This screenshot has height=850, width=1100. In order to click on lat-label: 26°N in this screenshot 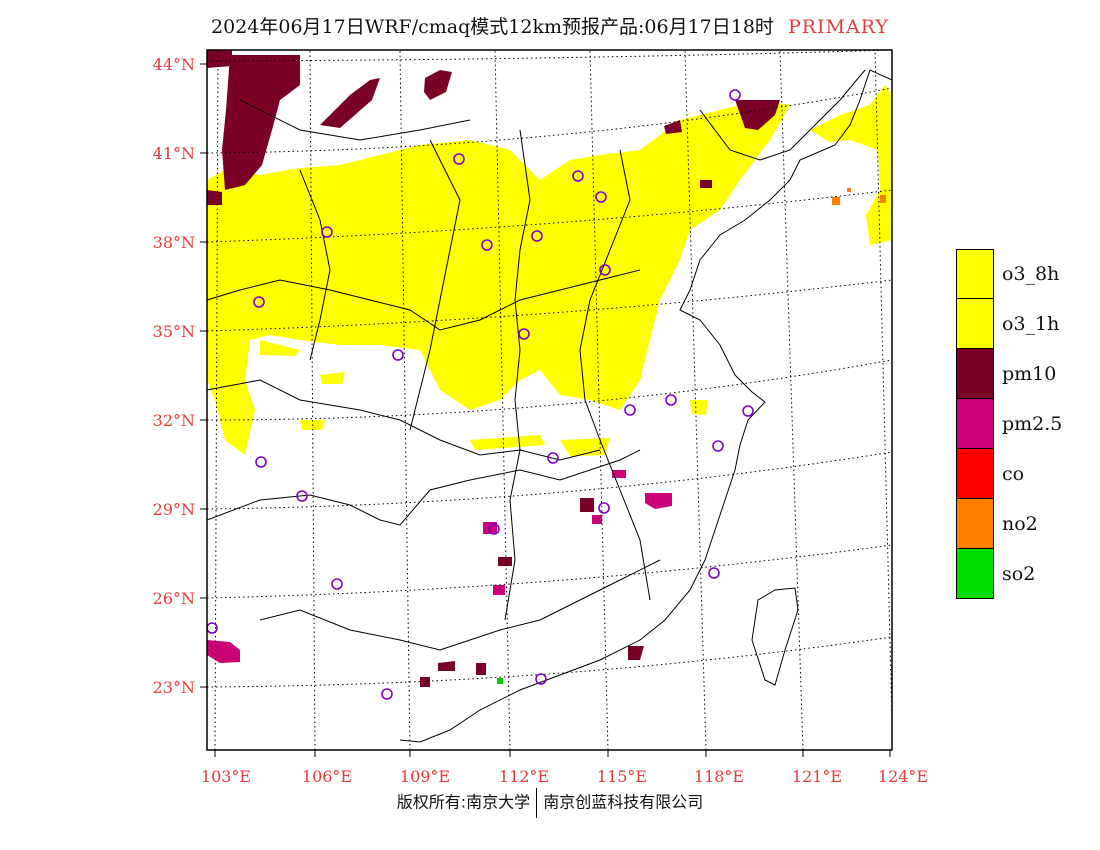, I will do `click(174, 598)`.